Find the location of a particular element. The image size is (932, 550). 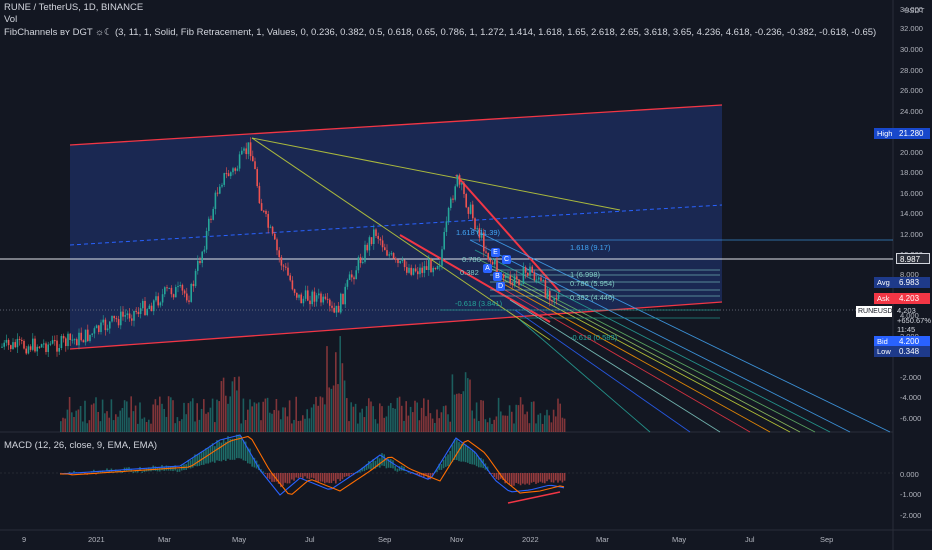

signal-line is located at coordinates (312, 465).